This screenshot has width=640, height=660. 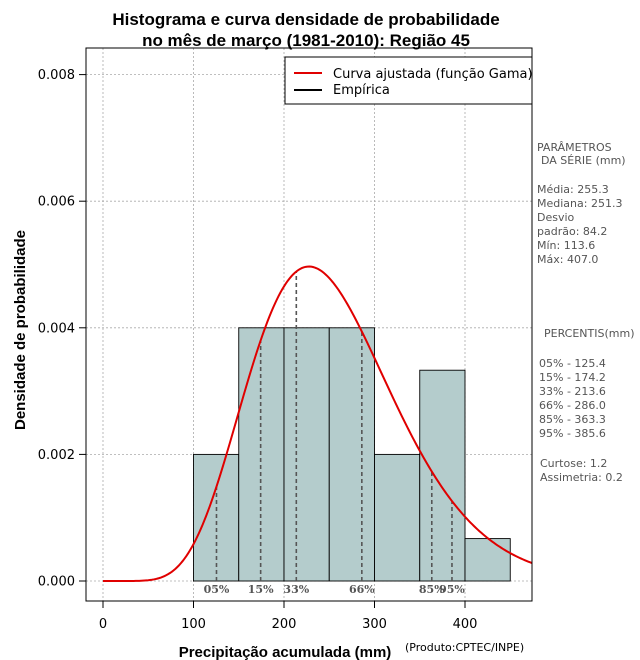 I want to click on stat-line: Mín: 113.6, so click(x=566, y=245).